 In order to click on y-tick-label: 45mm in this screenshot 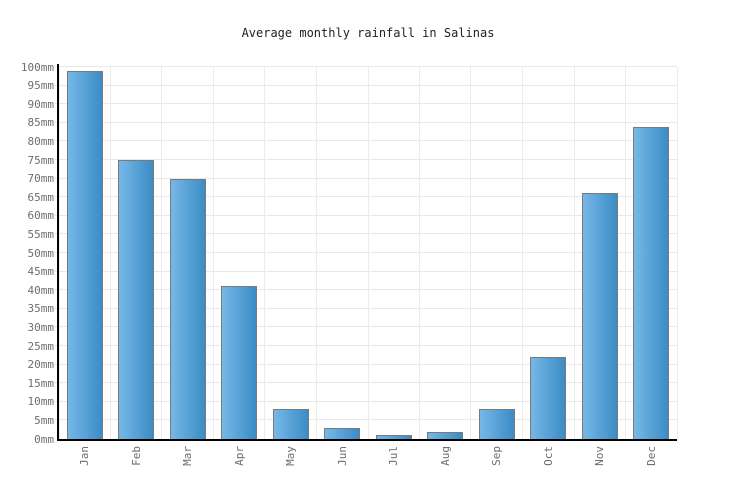, I will do `click(41, 272)`.